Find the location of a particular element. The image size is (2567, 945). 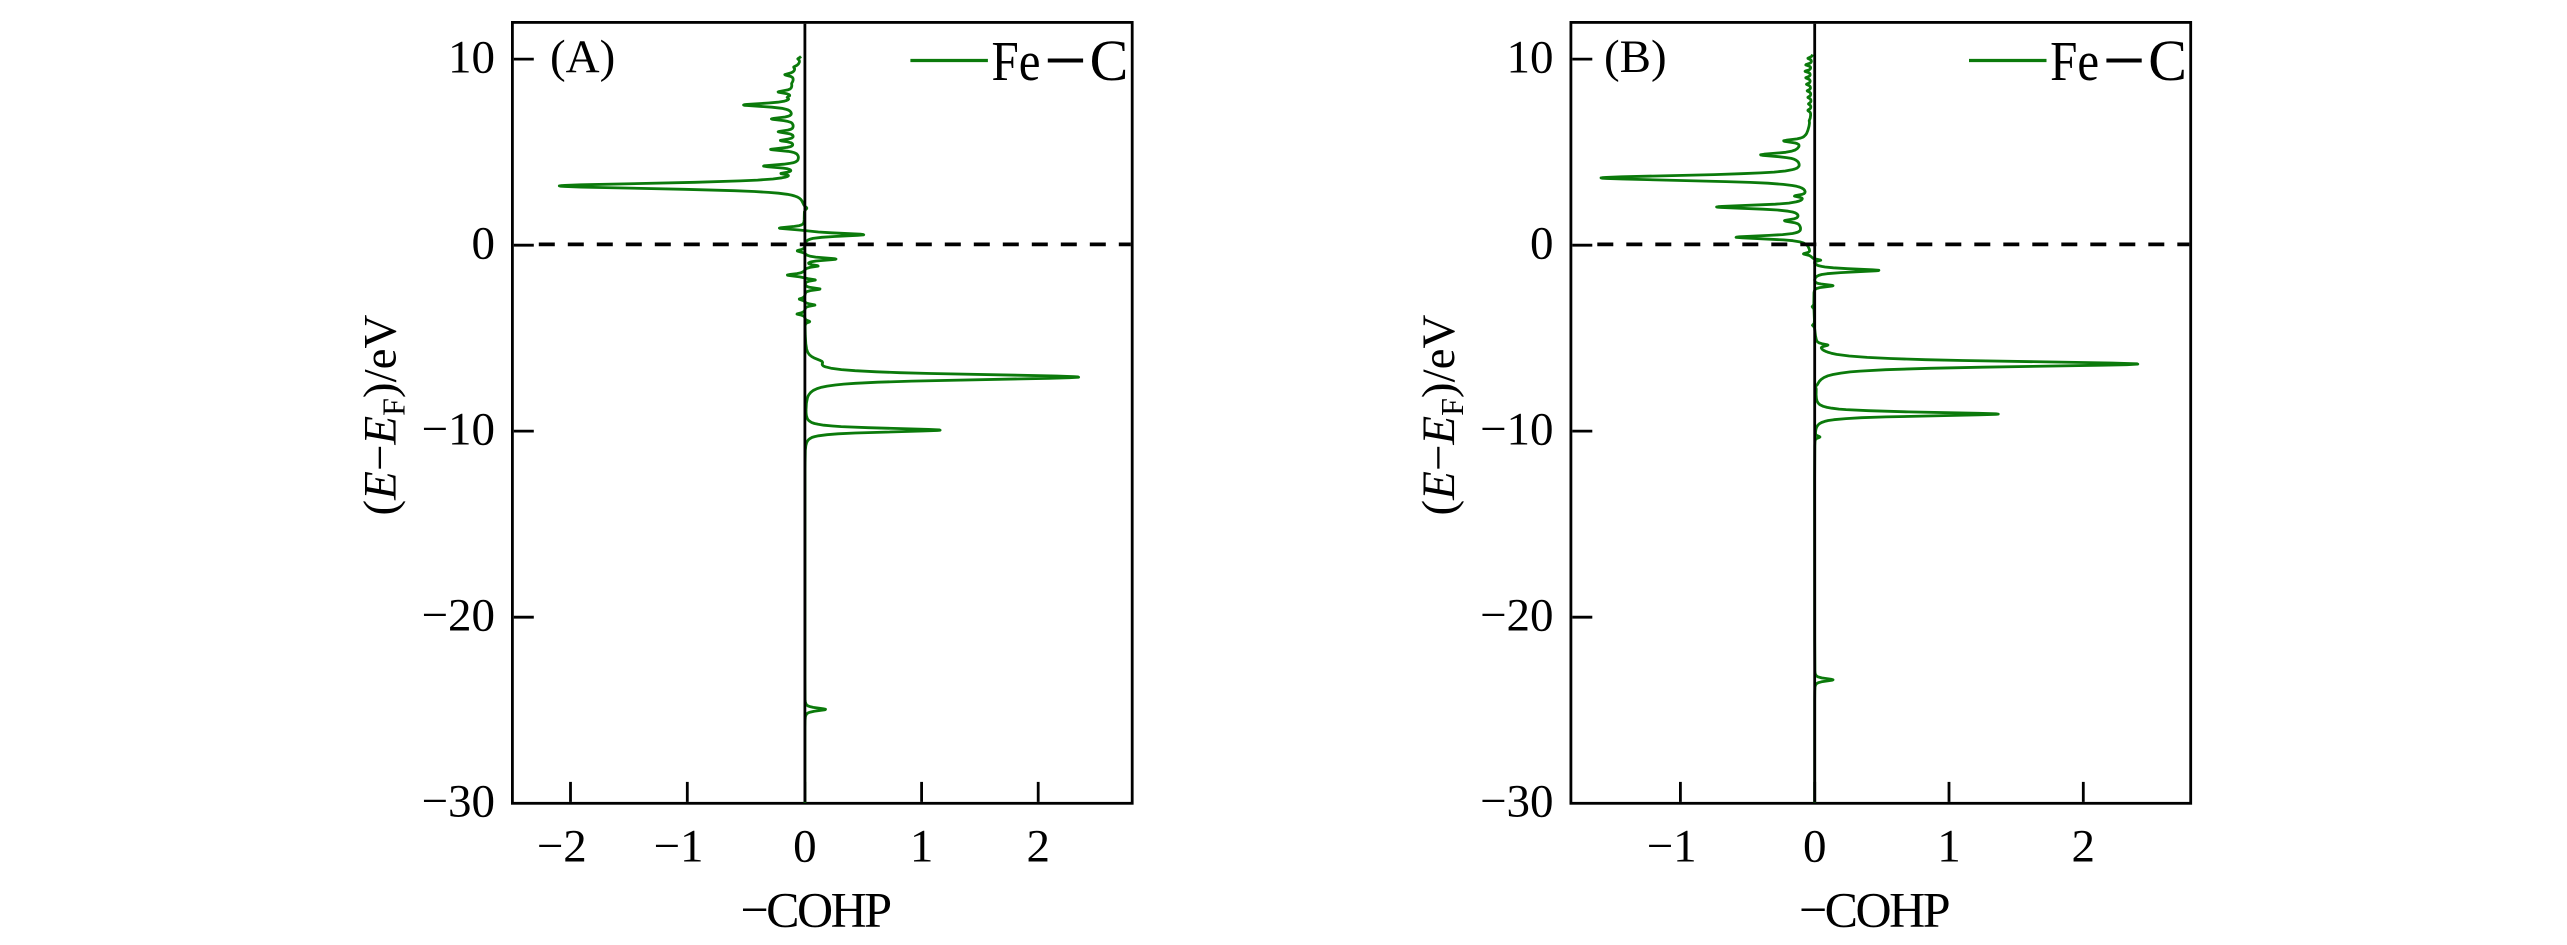

svg-text: (A) is located at coordinates (582, 57).